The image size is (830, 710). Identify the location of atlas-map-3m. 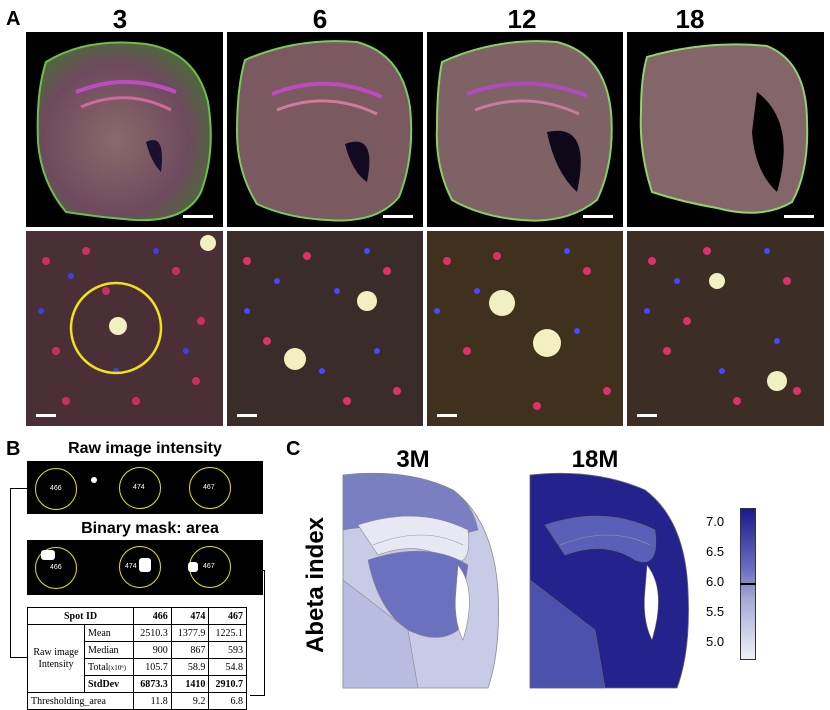
(420, 580).